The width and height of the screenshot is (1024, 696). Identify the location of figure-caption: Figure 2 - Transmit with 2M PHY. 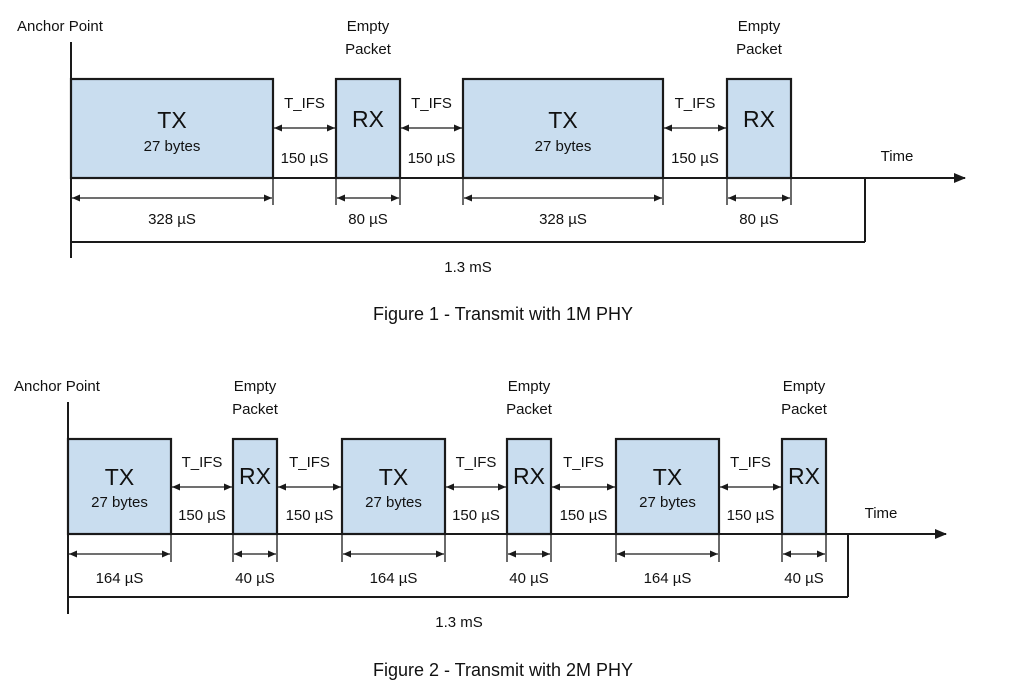
(503, 670).